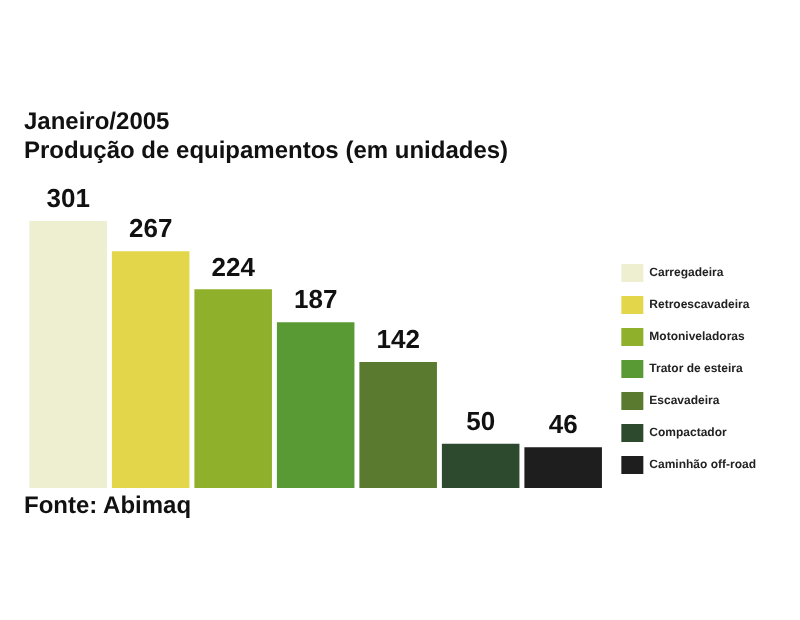  Describe the element at coordinates (266, 149) in the screenshot. I see `chart-subtitle: Produção de equipamentos (em unidades)` at that location.